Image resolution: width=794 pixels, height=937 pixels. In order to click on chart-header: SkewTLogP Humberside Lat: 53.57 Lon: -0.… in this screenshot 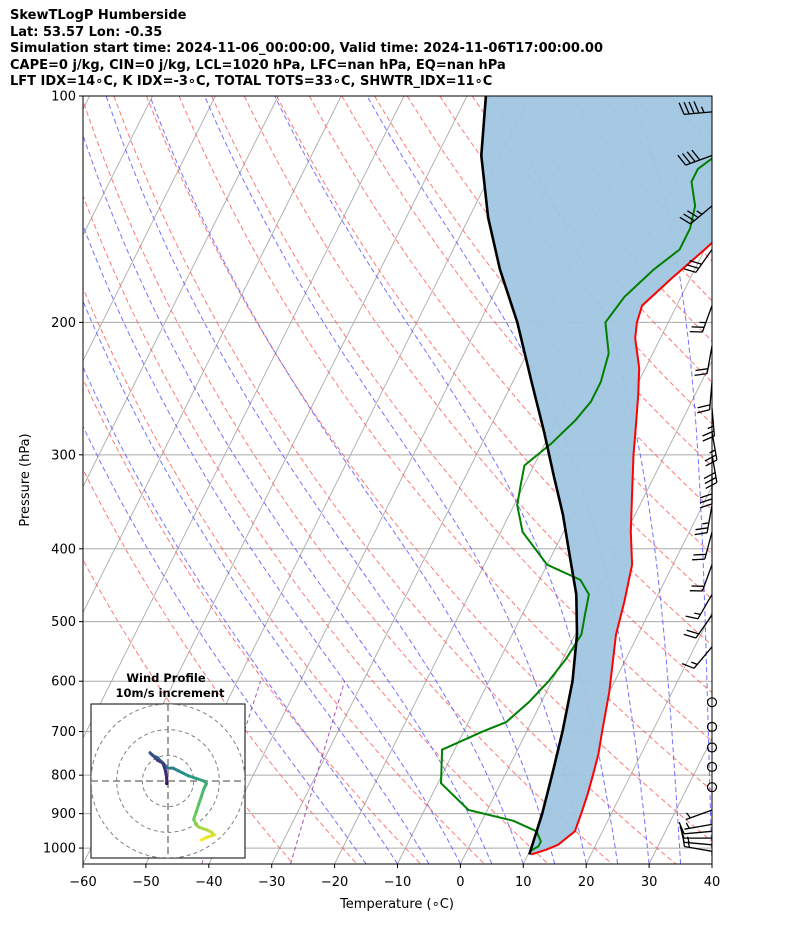, I will do `click(395, 49)`.